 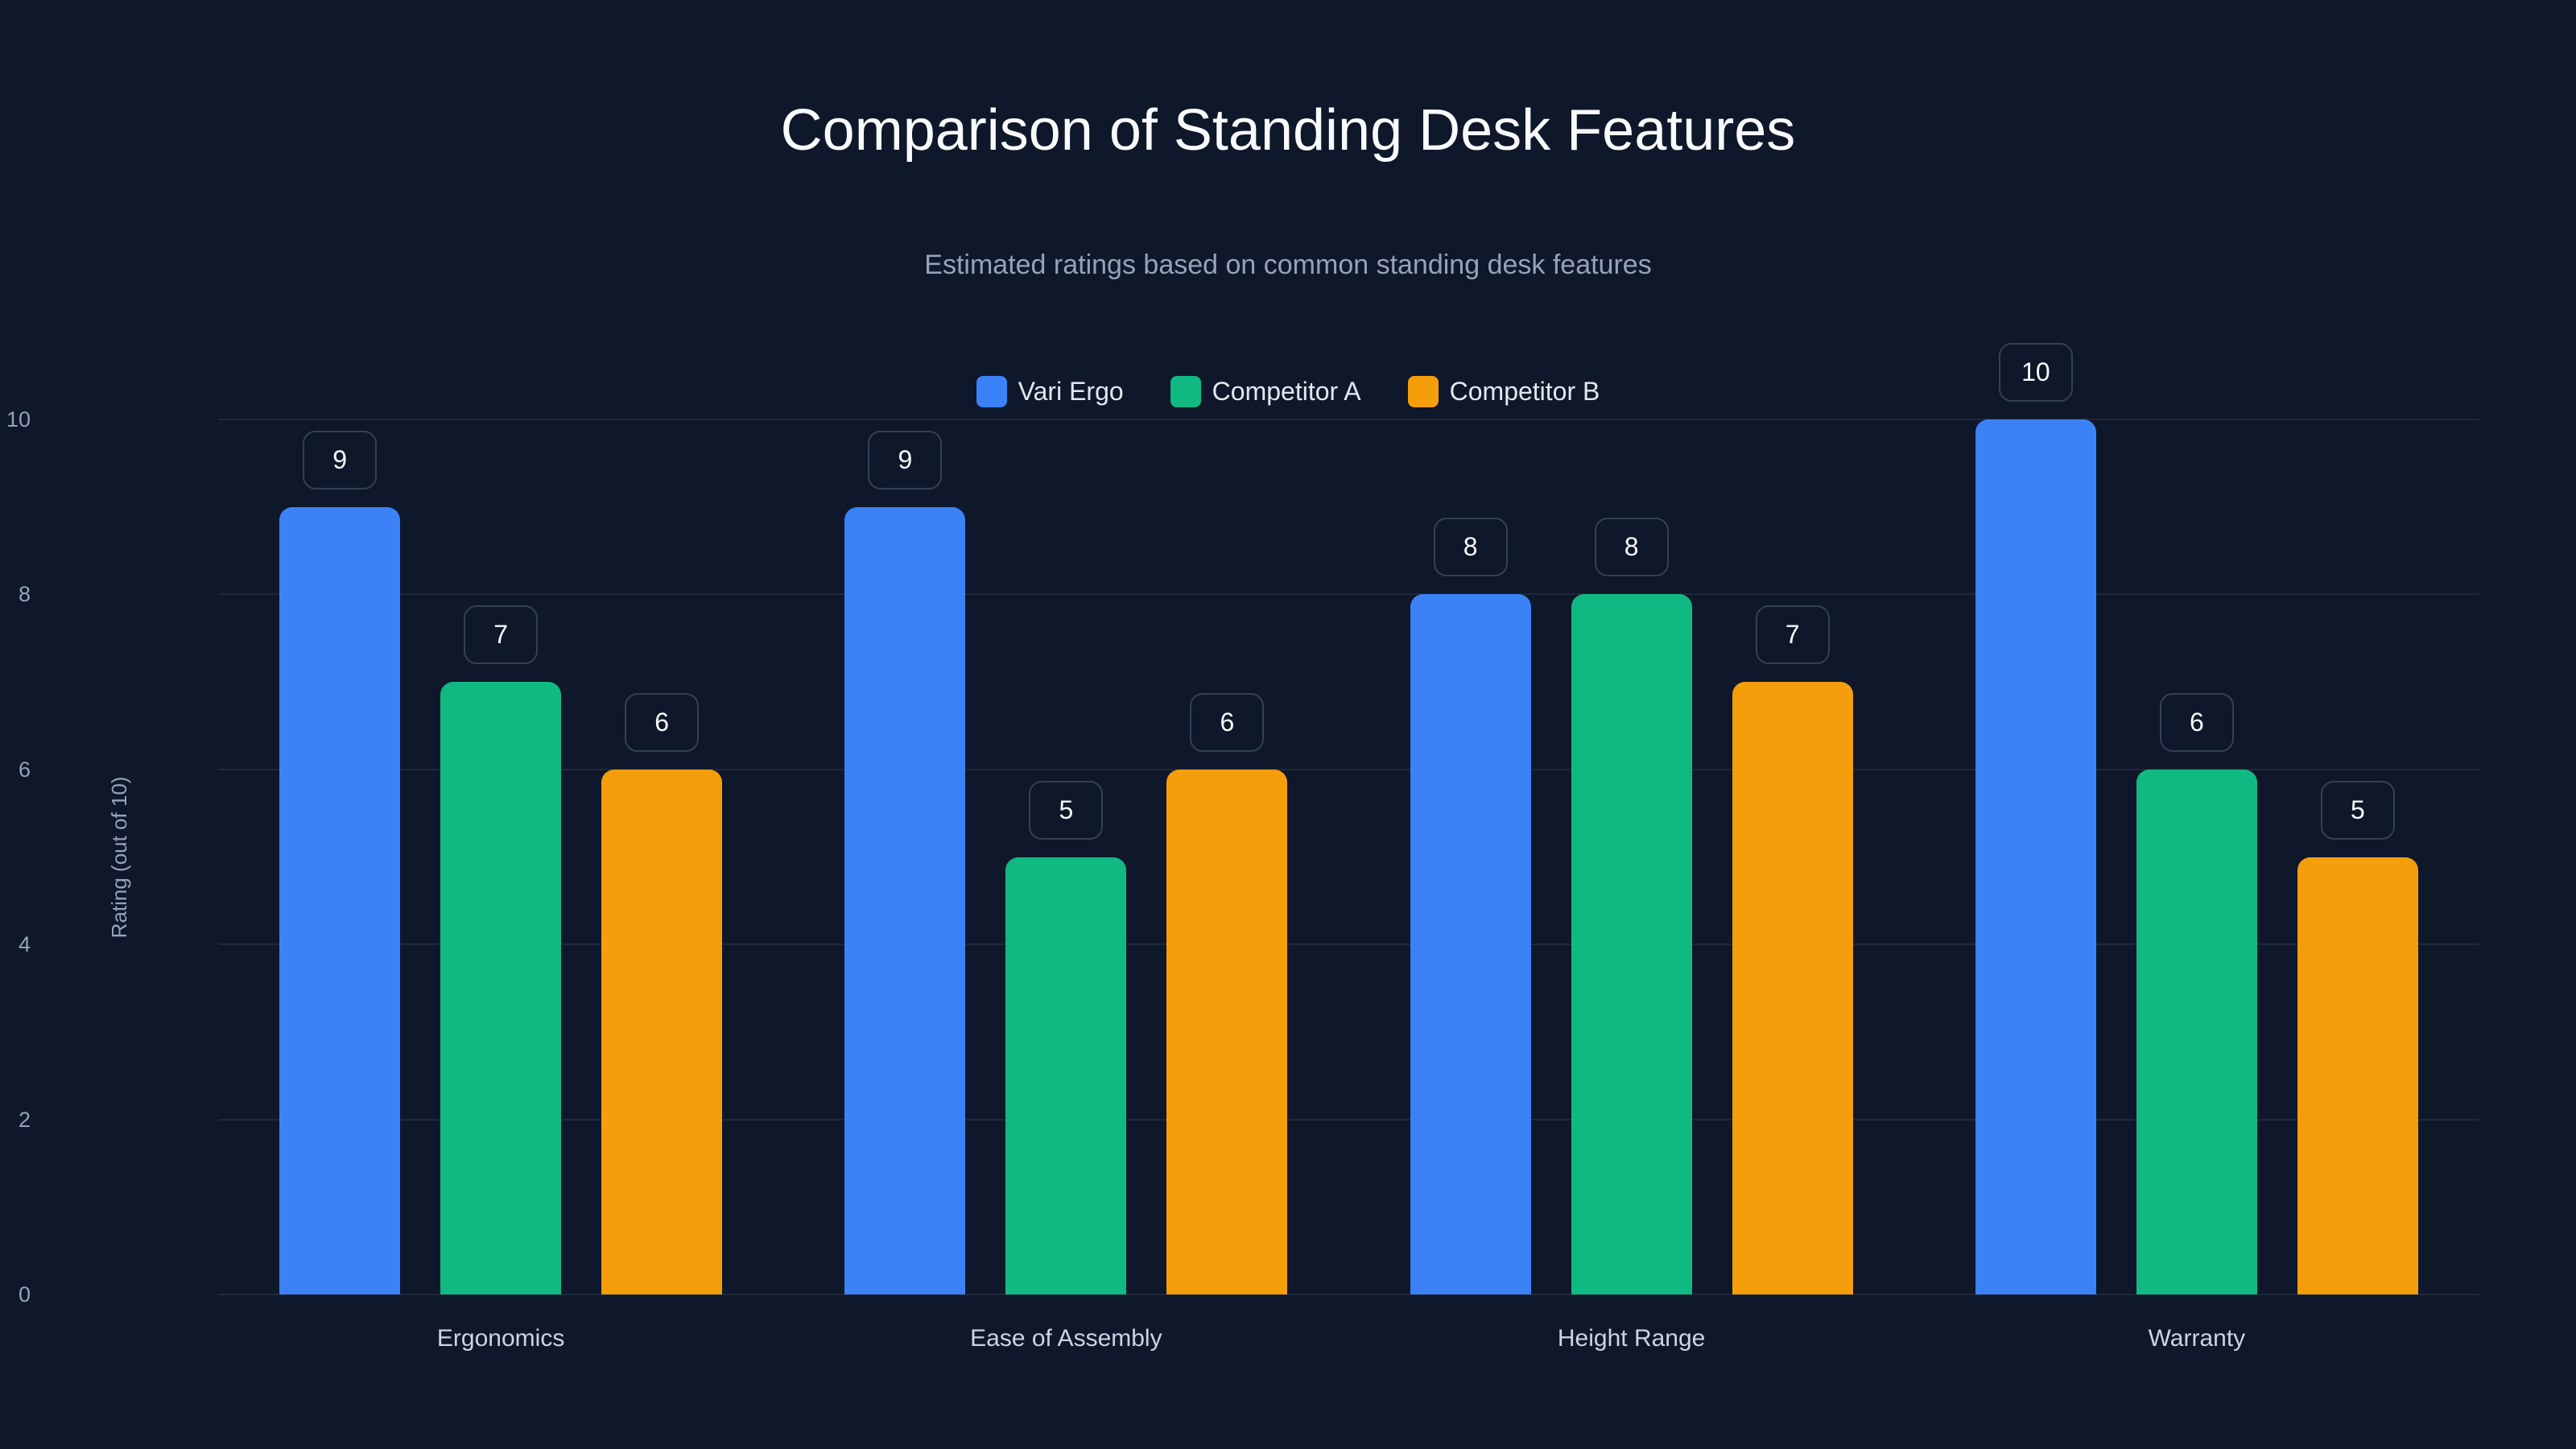 What do you see at coordinates (2197, 1338) in the screenshot?
I see `x-axis-label: Warranty` at bounding box center [2197, 1338].